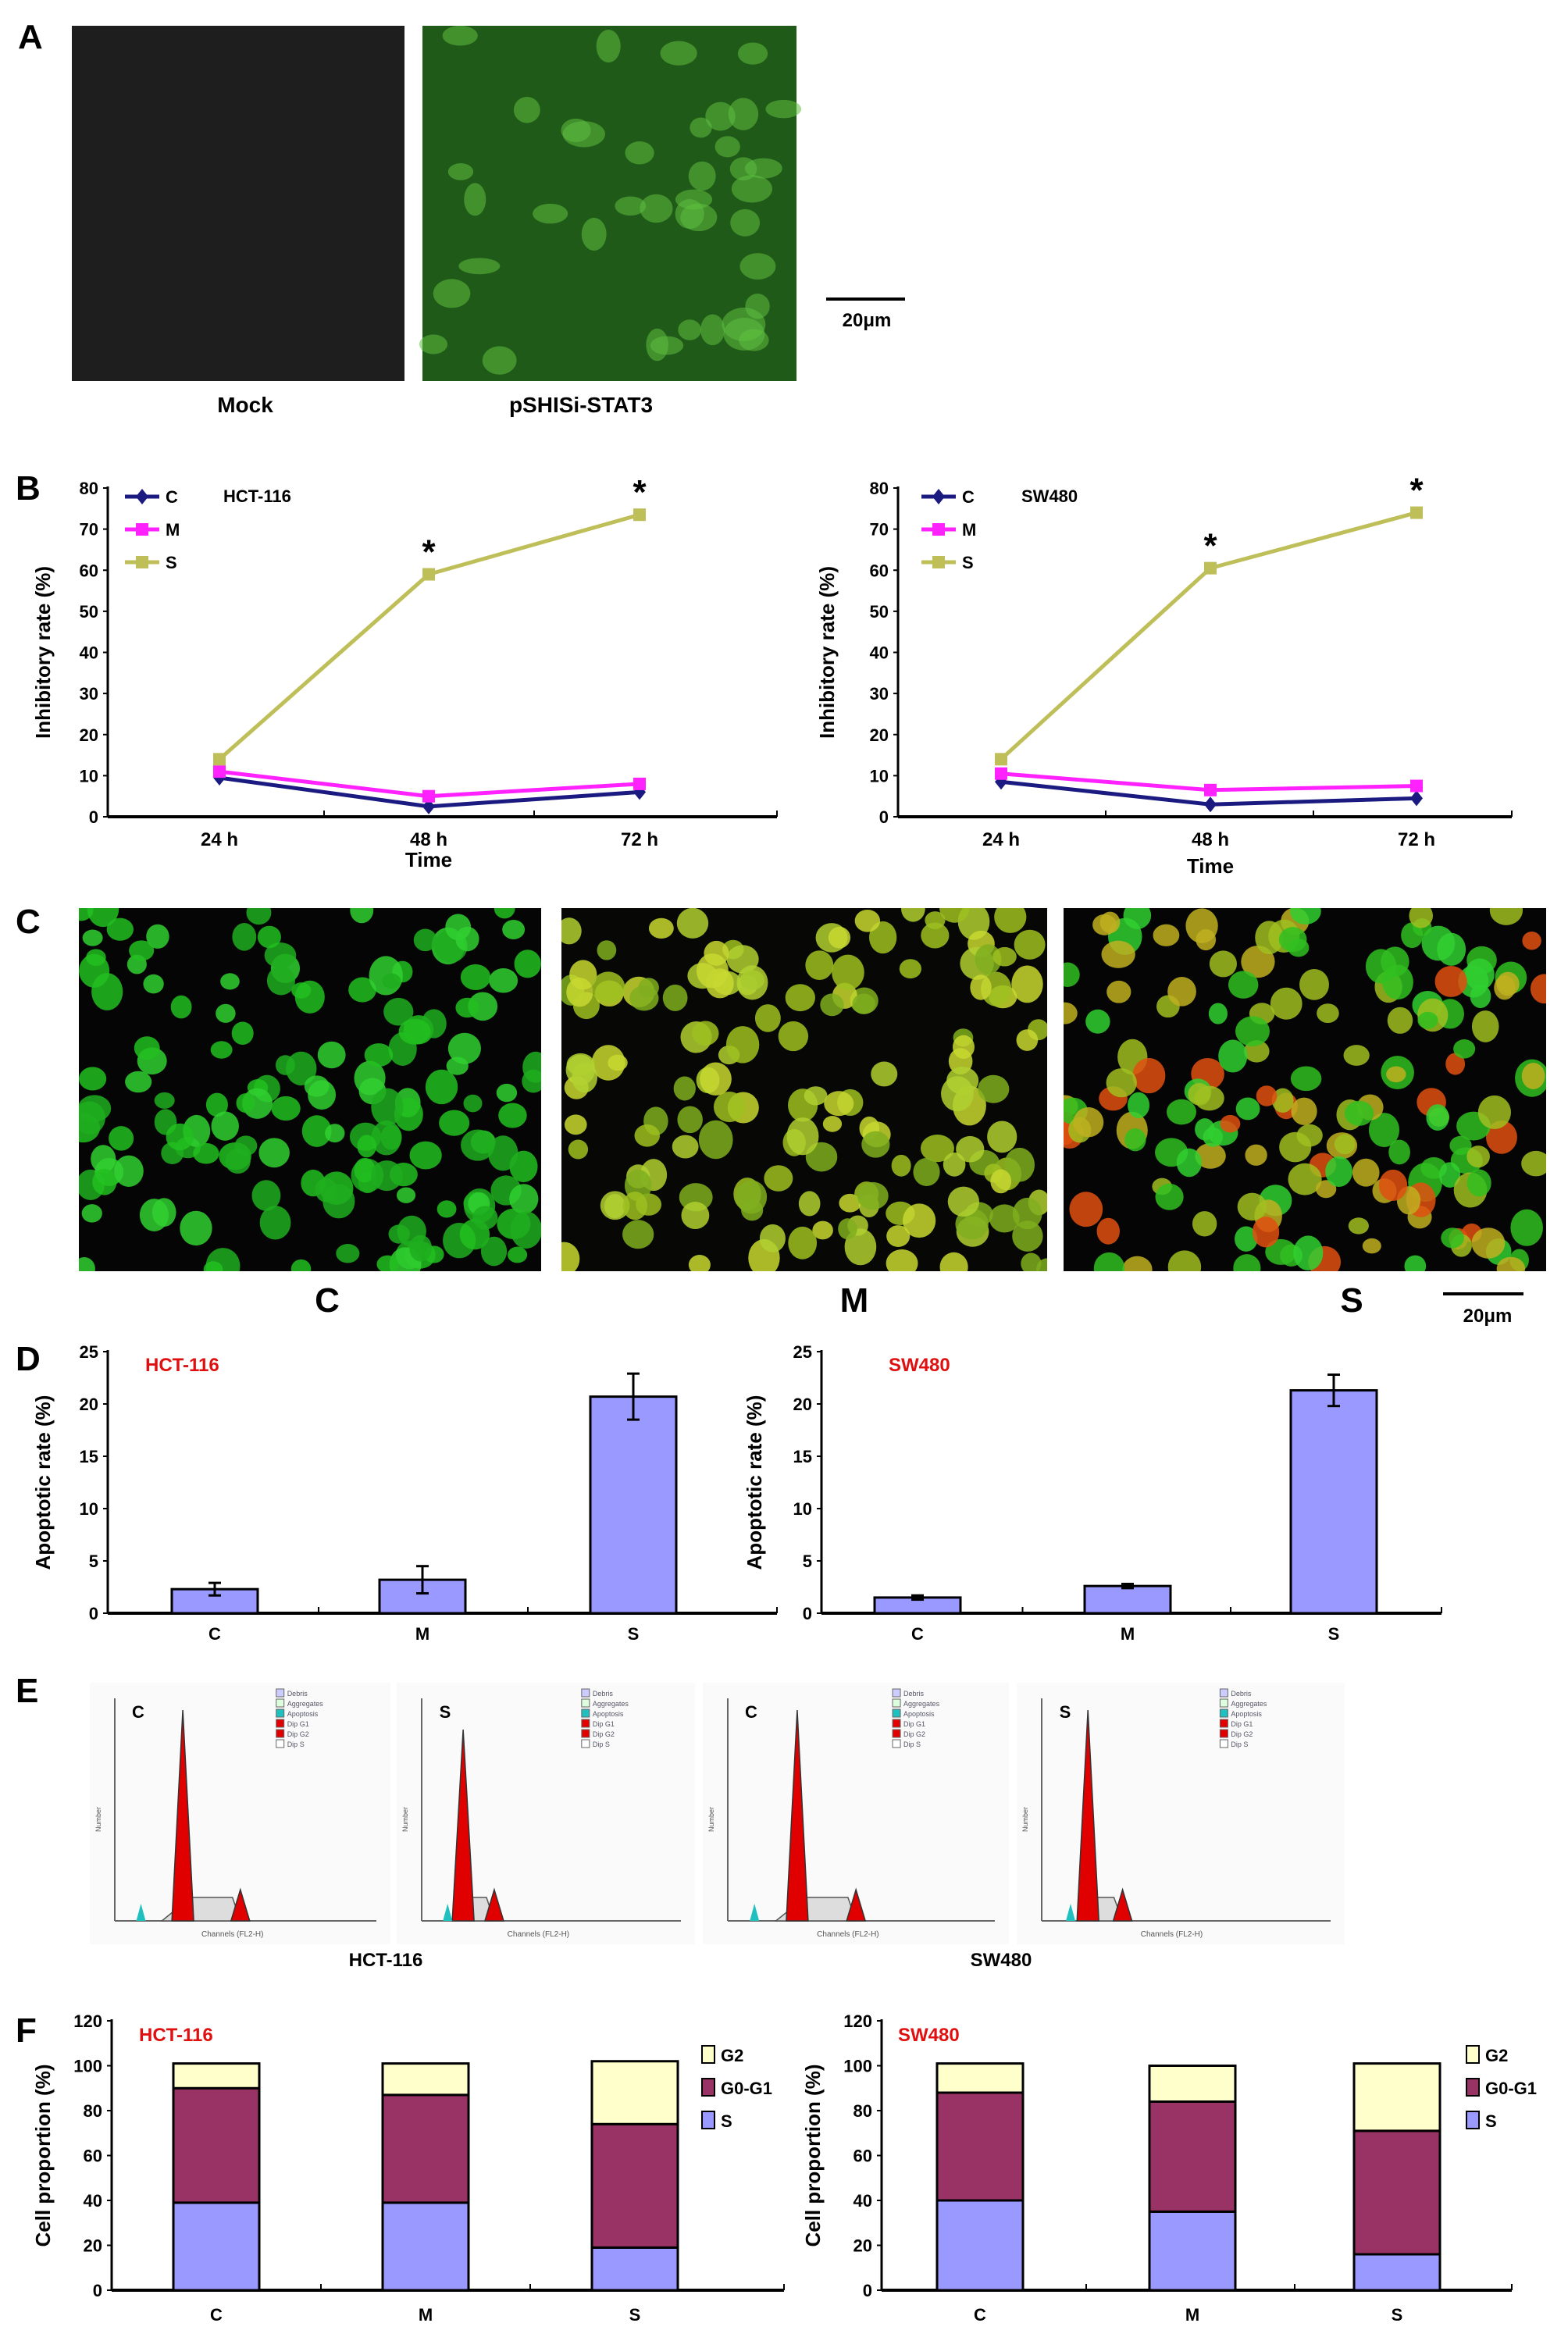 This screenshot has width=1568, height=2348. What do you see at coordinates (1049, 496) in the screenshot?
I see `chart-title: SW480` at bounding box center [1049, 496].